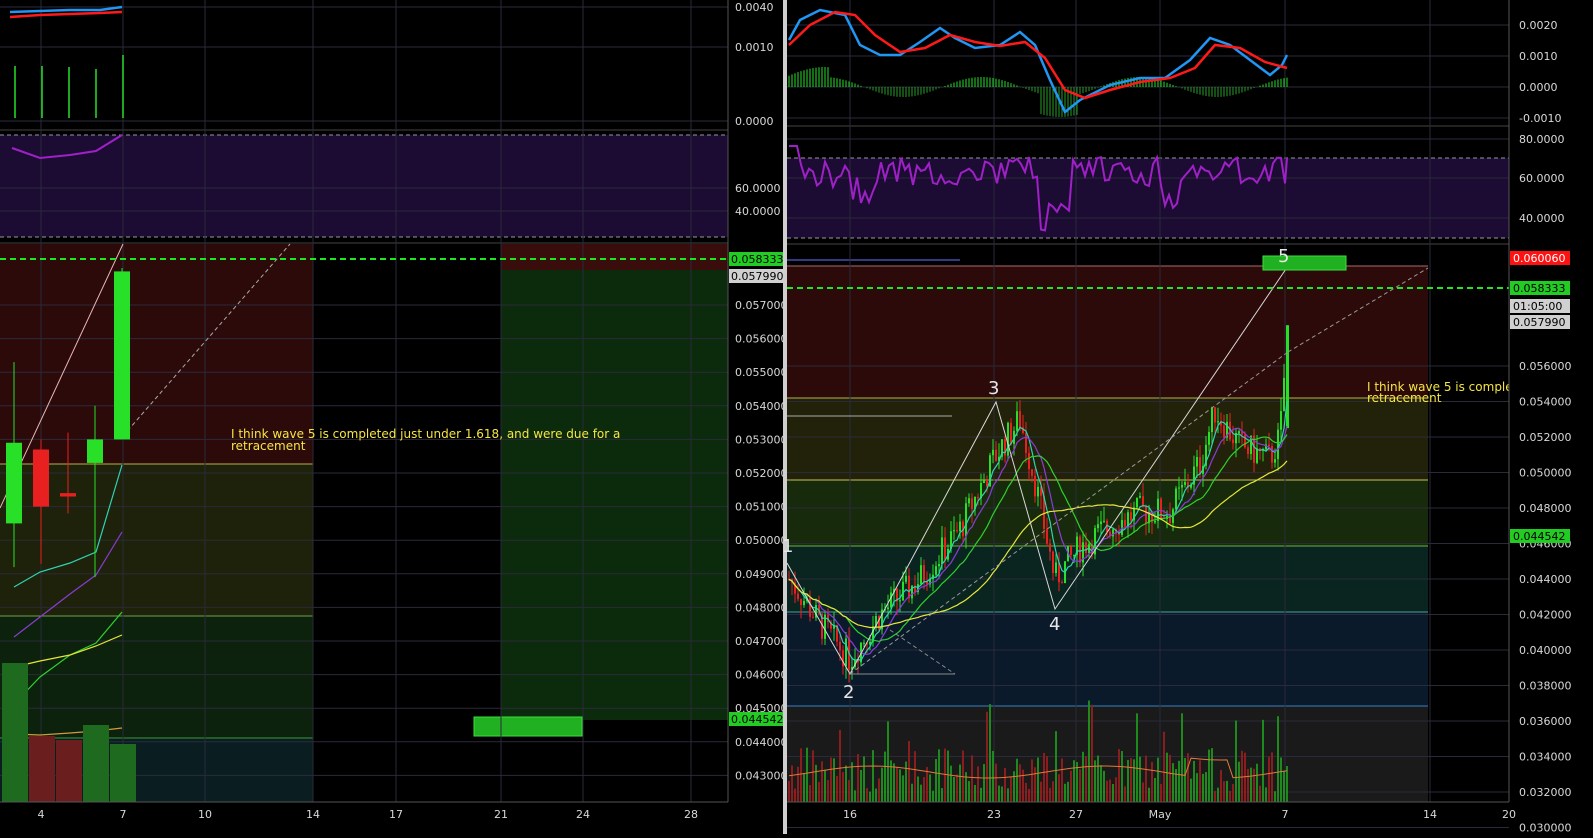 The height and width of the screenshot is (838, 1593). Describe the element at coordinates (1537, 306) in the screenshot. I see `right-tag-countdown-text: 01:05:00` at that location.